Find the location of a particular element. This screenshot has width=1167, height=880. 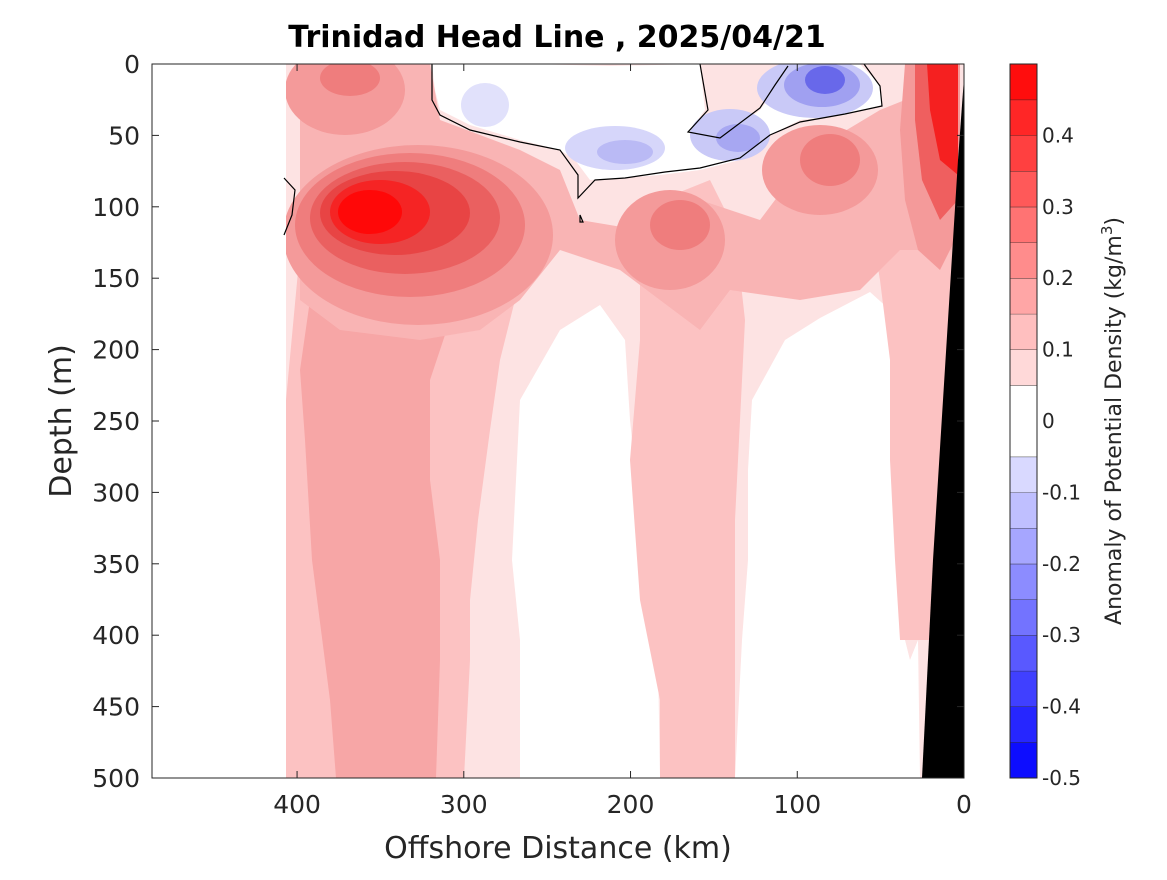

x-axis-label: Offshore Distance (km) is located at coordinates (558, 848).